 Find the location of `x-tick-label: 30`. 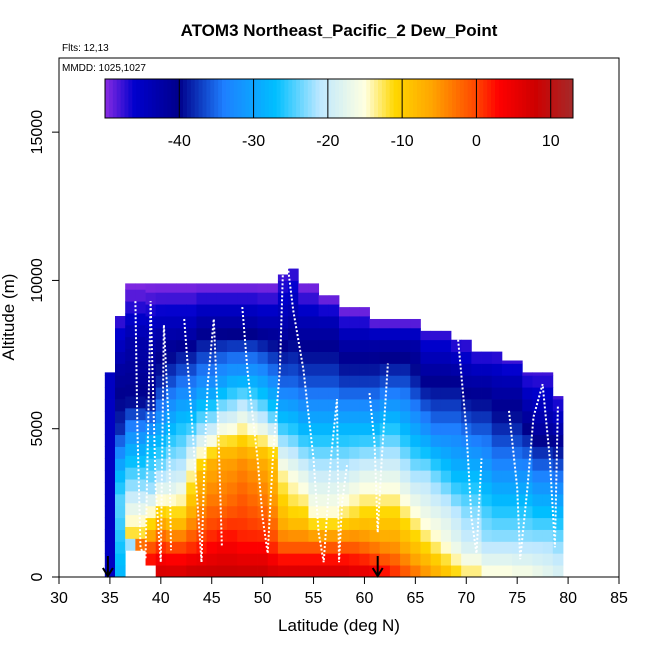

x-tick-label: 30 is located at coordinates (59, 598).